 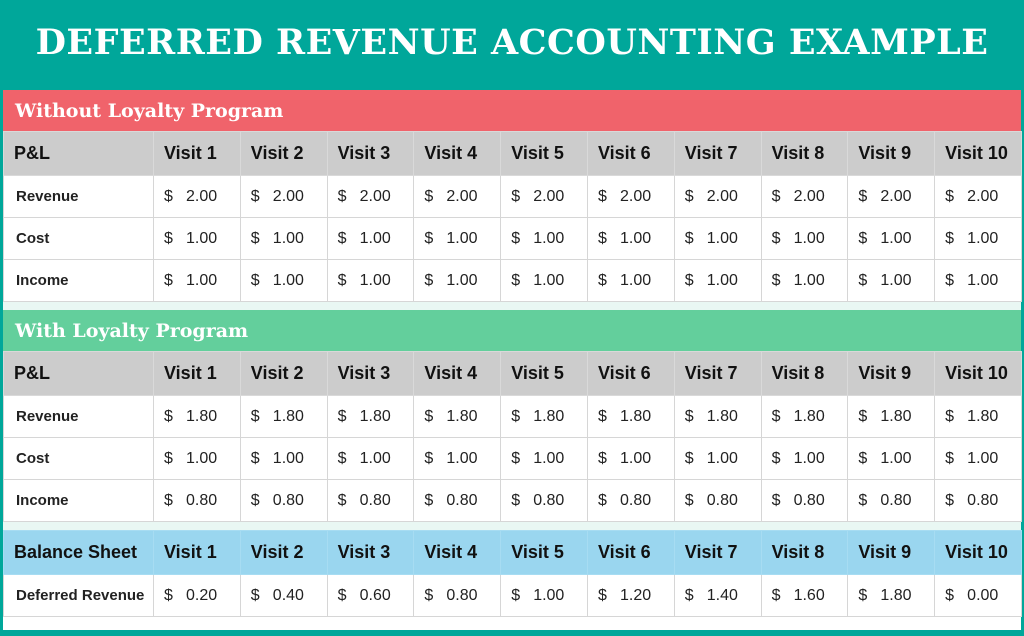 What do you see at coordinates (457, 552) in the screenshot?
I see `column-header: Visit 4` at bounding box center [457, 552].